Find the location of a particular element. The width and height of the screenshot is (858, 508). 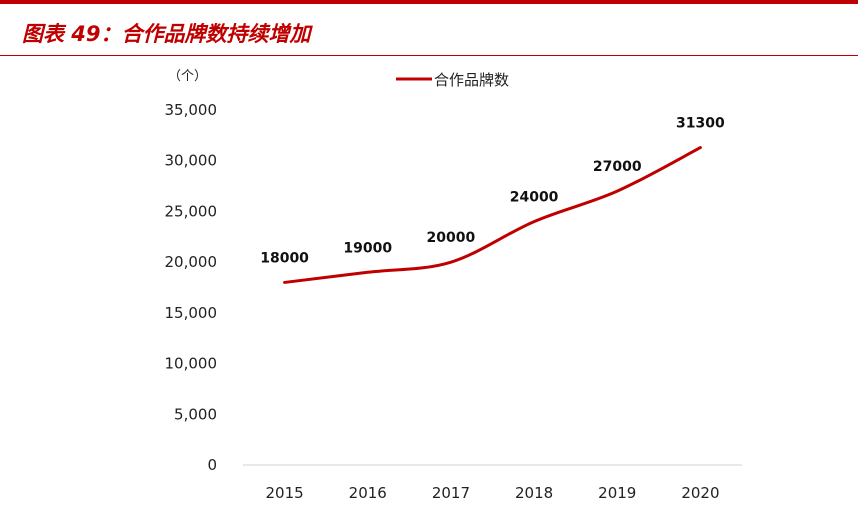

y-tick-label: 5,000 is located at coordinates (195, 414).